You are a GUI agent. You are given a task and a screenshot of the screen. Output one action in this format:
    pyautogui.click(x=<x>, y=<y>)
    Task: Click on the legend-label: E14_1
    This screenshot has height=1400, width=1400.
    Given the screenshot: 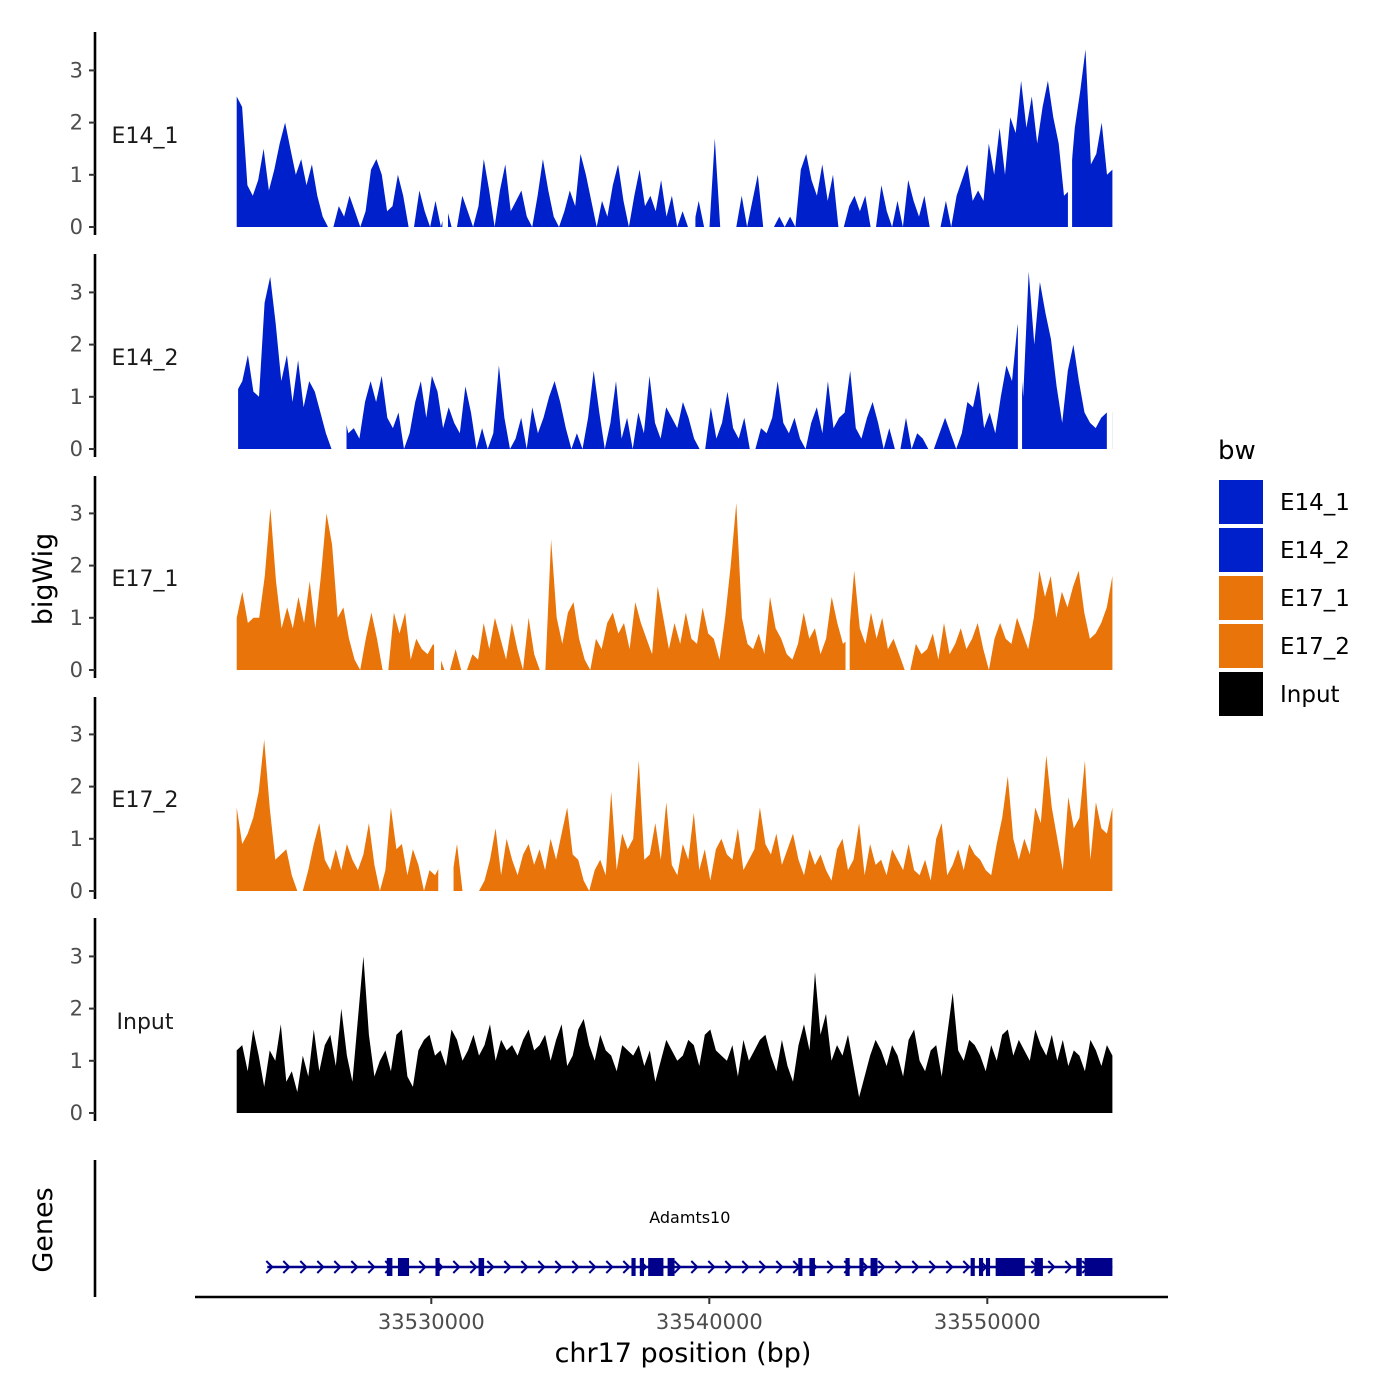 What is the action you would take?
    pyautogui.click(x=1315, y=503)
    